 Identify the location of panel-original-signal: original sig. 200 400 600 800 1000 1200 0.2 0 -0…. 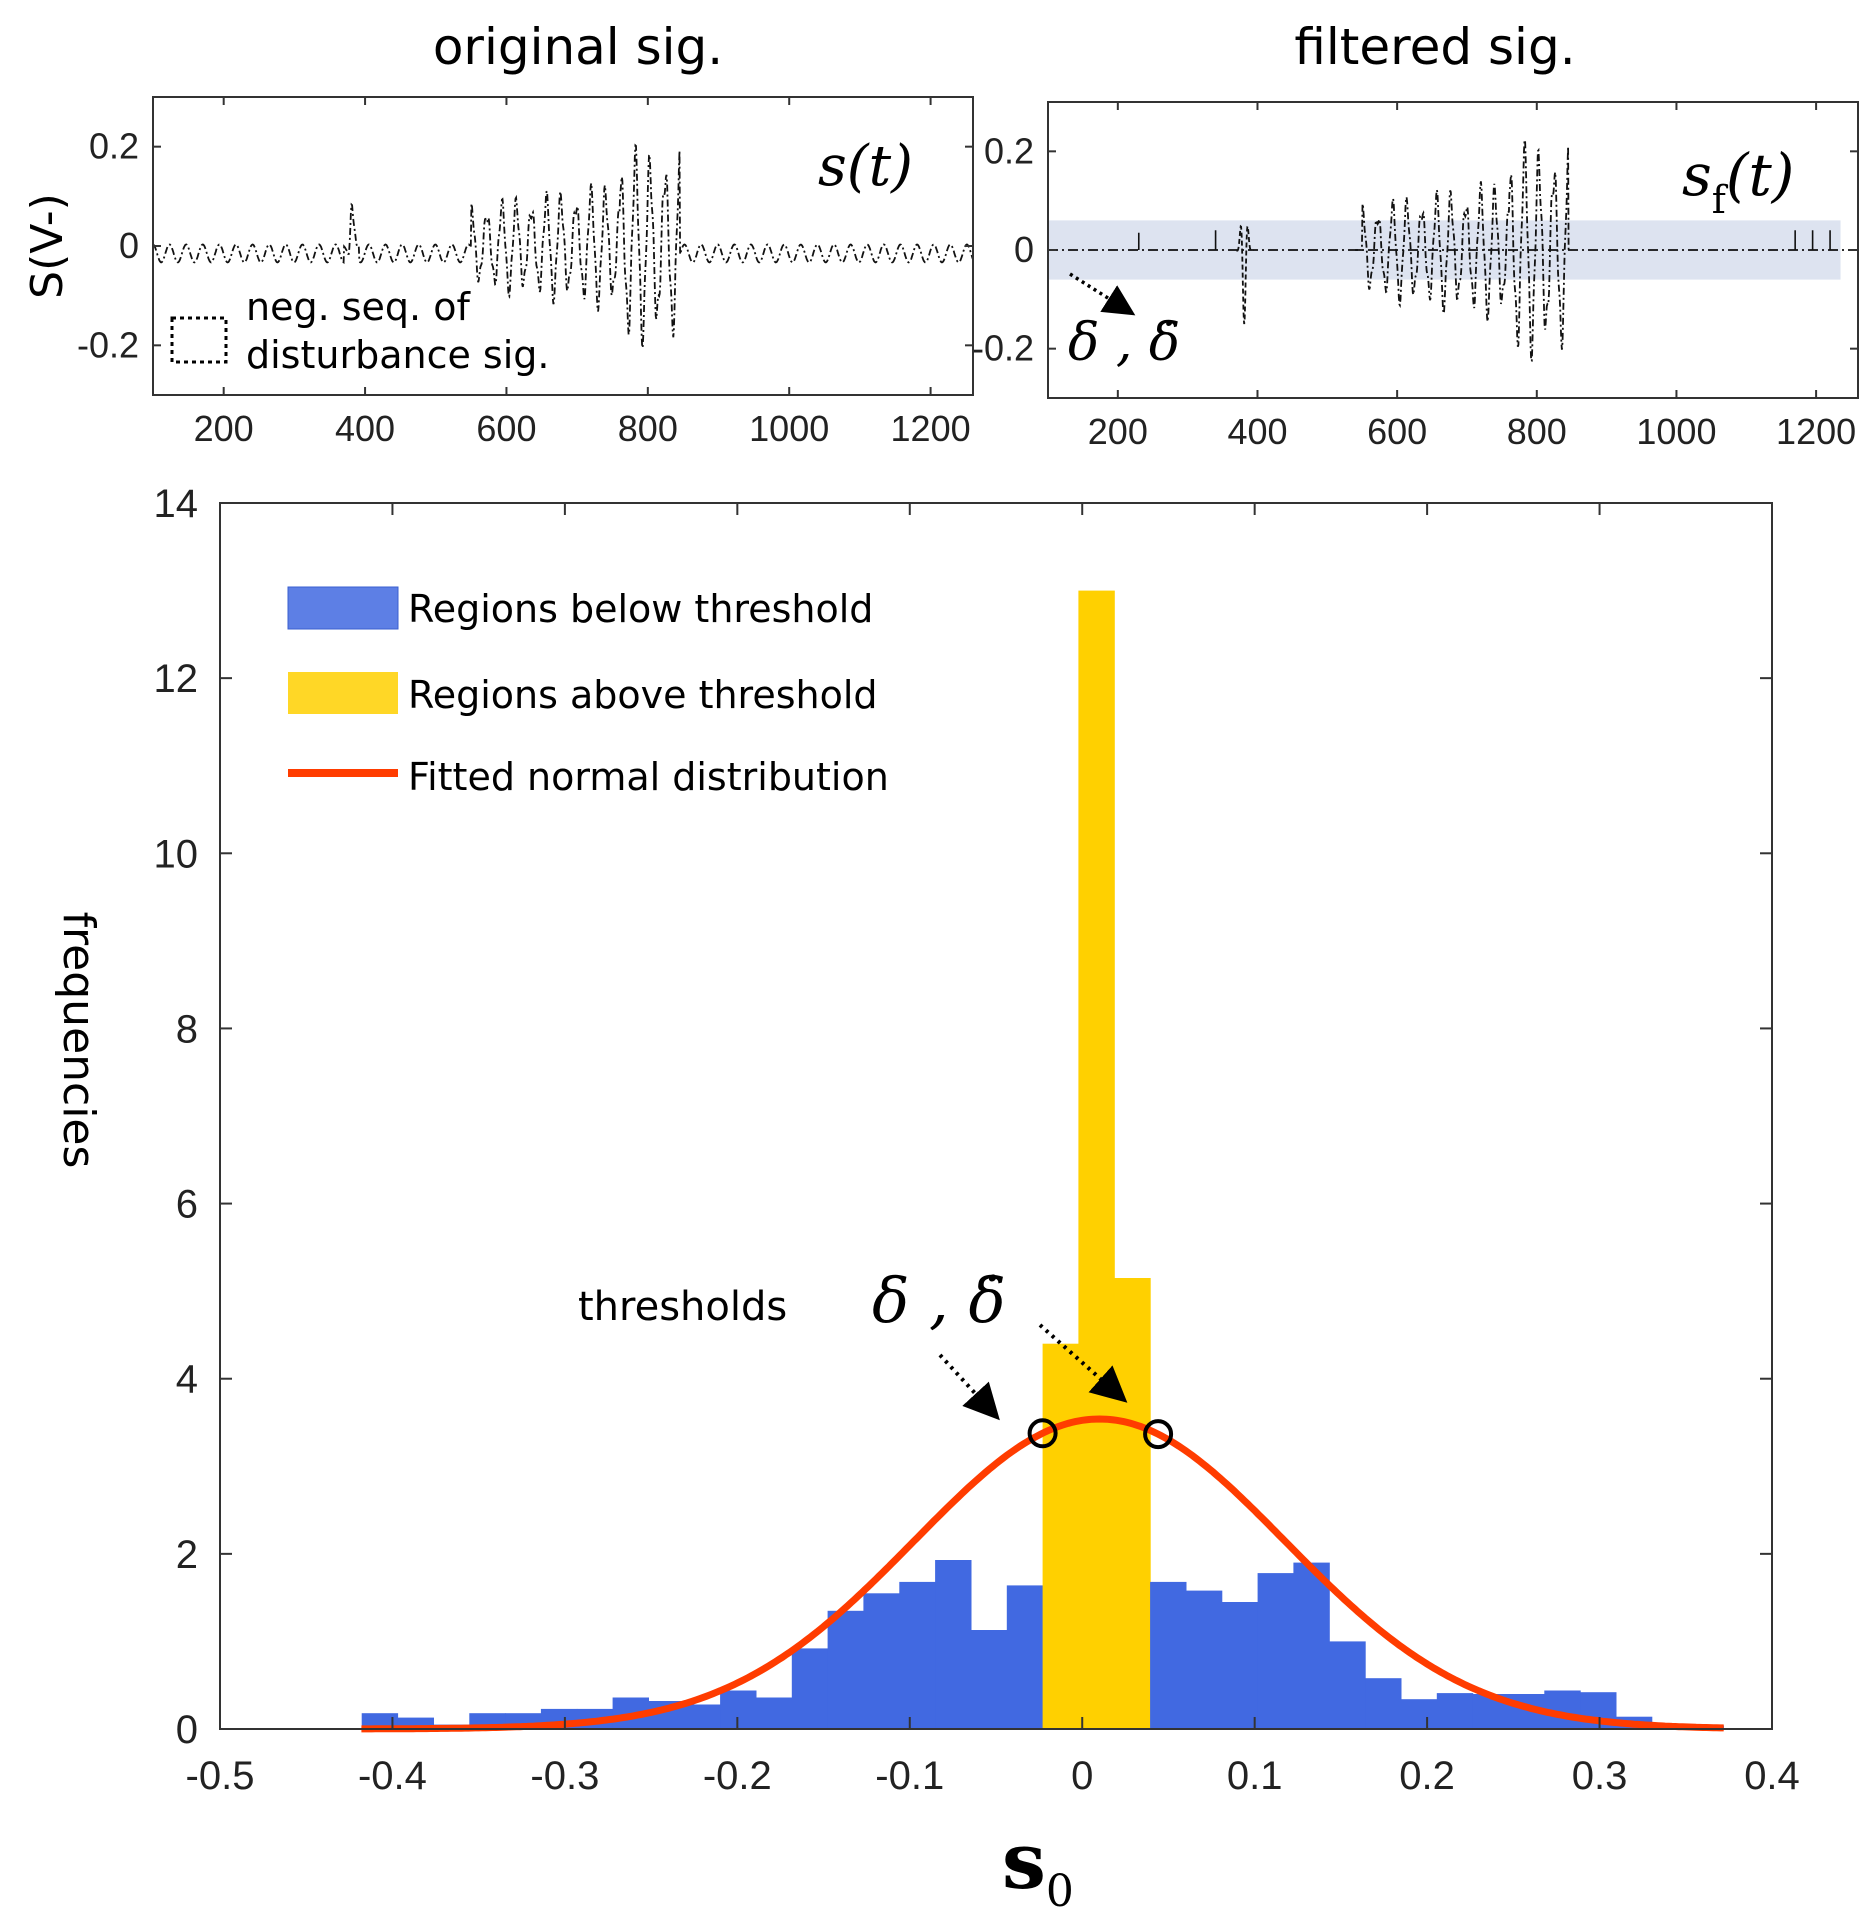
(498, 233).